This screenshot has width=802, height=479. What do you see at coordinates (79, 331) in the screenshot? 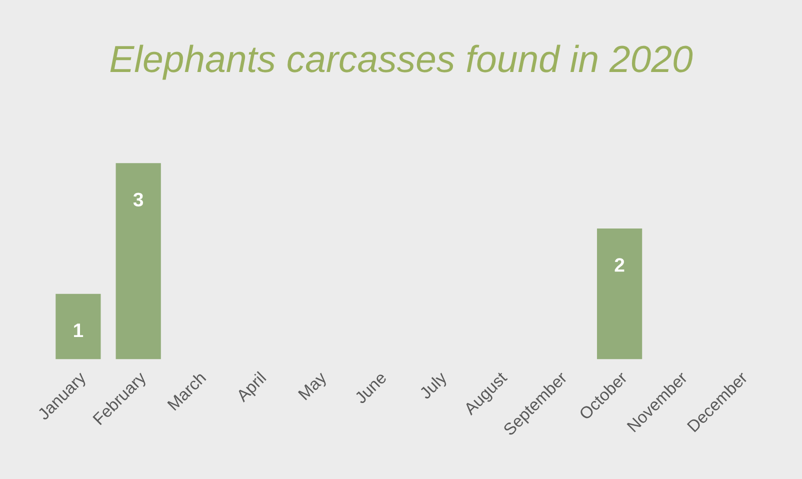
I see `data-label: 1` at bounding box center [79, 331].